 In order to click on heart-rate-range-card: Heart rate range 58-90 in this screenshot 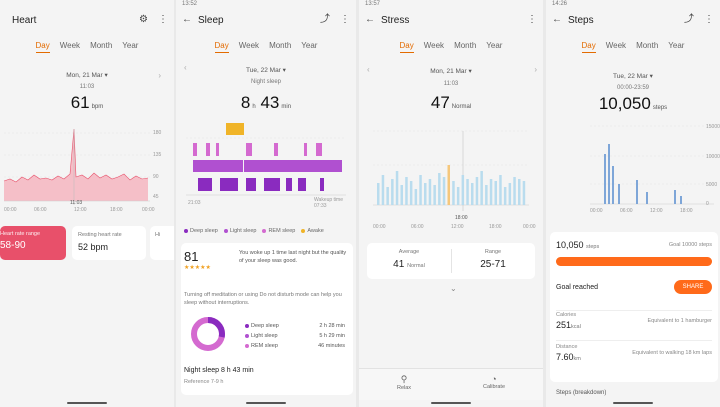, I will do `click(33, 243)`.